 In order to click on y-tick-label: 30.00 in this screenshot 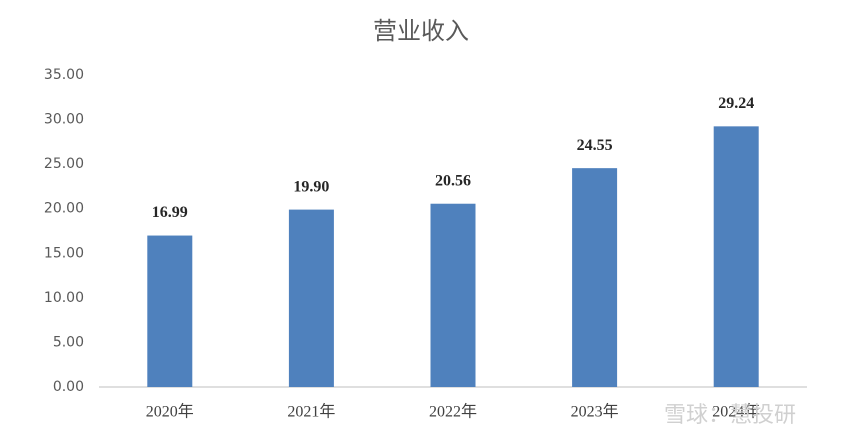, I will do `click(64, 120)`.